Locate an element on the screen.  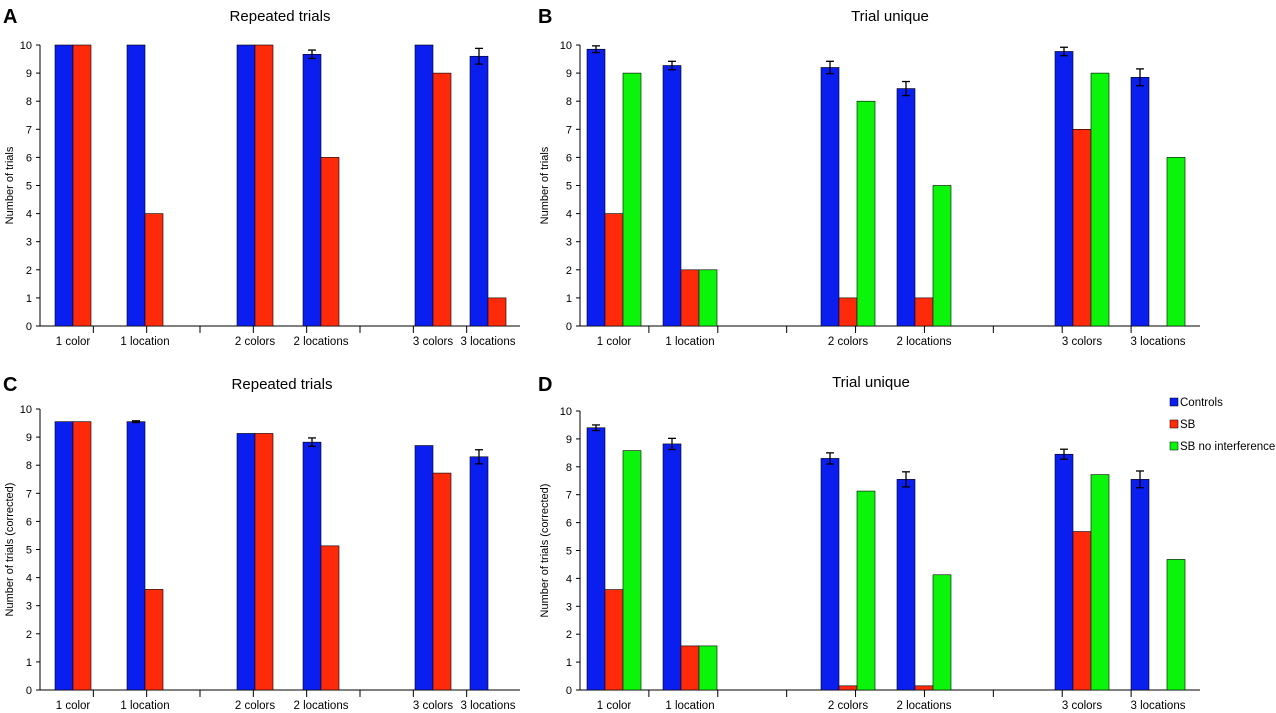
y-tick-label: 7 is located at coordinates (569, 130).